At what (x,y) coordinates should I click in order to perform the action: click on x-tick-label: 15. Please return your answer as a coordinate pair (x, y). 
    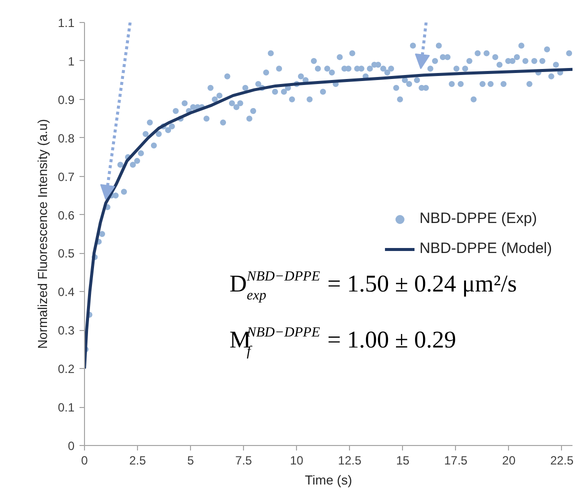
    Looking at the image, I should click on (403, 461).